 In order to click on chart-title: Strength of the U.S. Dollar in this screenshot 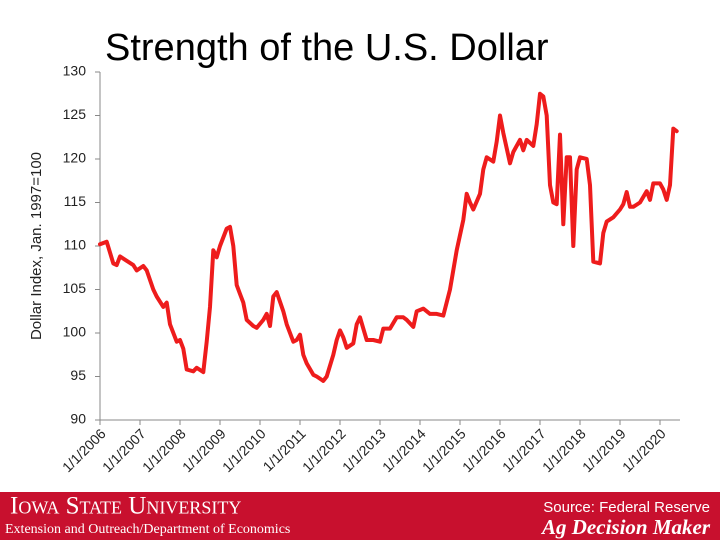, I will do `click(327, 48)`.